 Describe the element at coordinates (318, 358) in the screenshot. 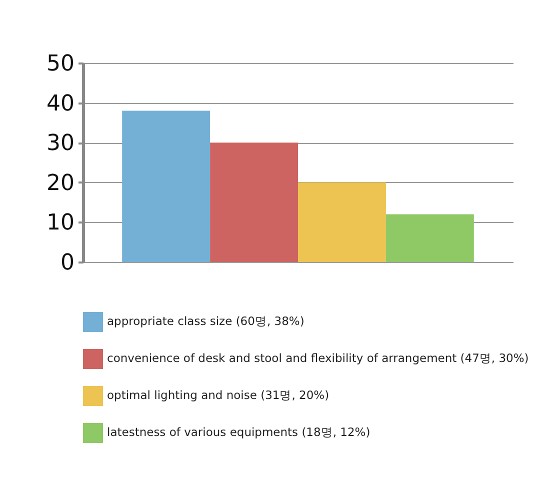

I see `legend-label: convenience of desk and stool and flexibility of arrangement (47명, 30%)` at that location.